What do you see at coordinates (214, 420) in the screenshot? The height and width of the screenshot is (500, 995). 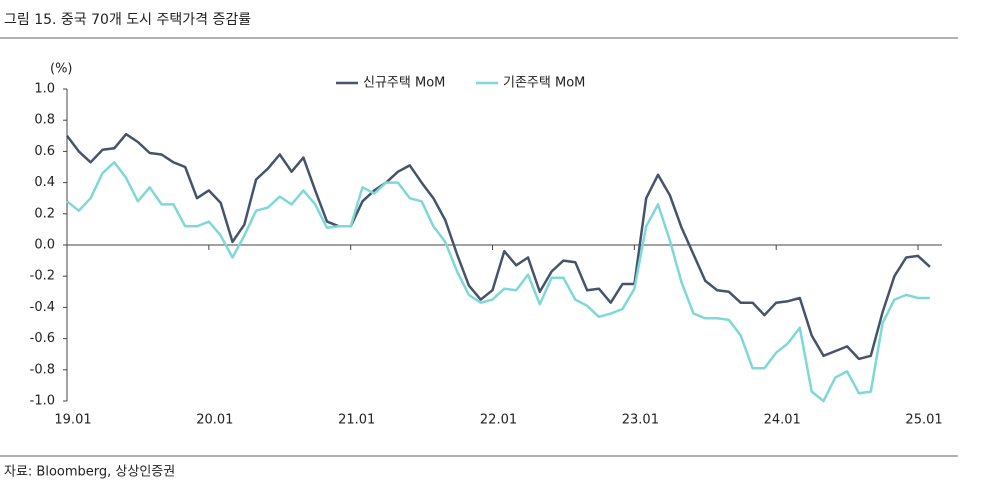 I see `x-tick-label: 20.01` at bounding box center [214, 420].